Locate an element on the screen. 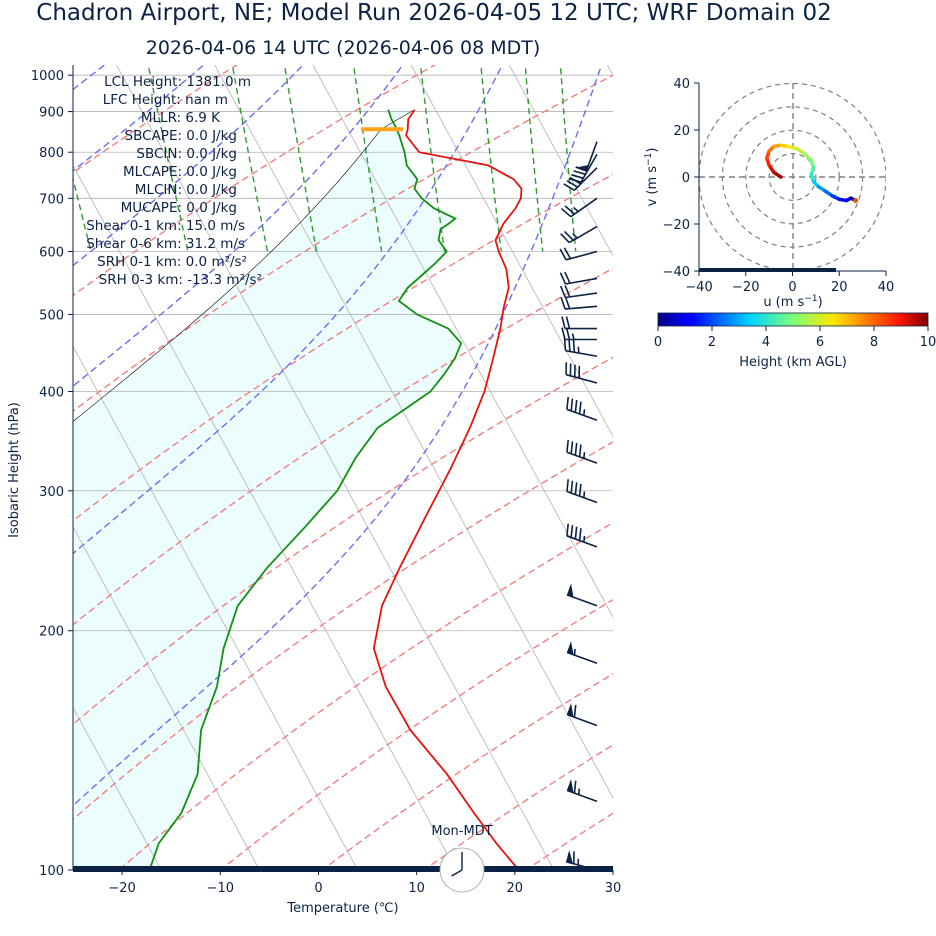 This screenshot has width=936, height=936. y-tick-label: 900 is located at coordinates (51, 113).